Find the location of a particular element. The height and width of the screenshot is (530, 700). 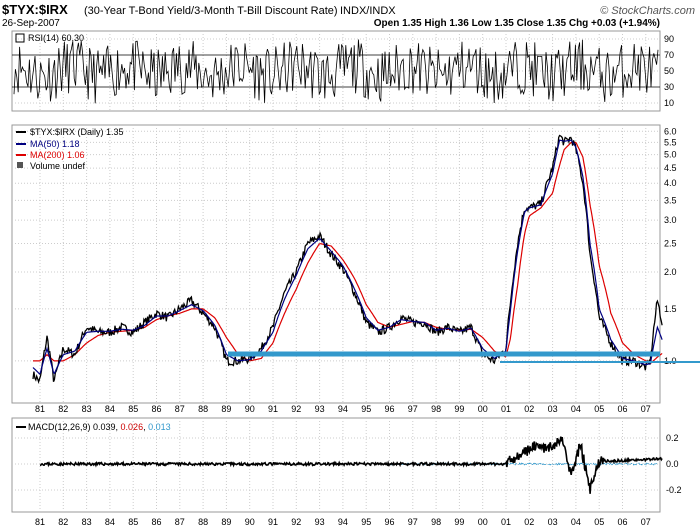

macd-tick-label: -0.2 is located at coordinates (674, 490).